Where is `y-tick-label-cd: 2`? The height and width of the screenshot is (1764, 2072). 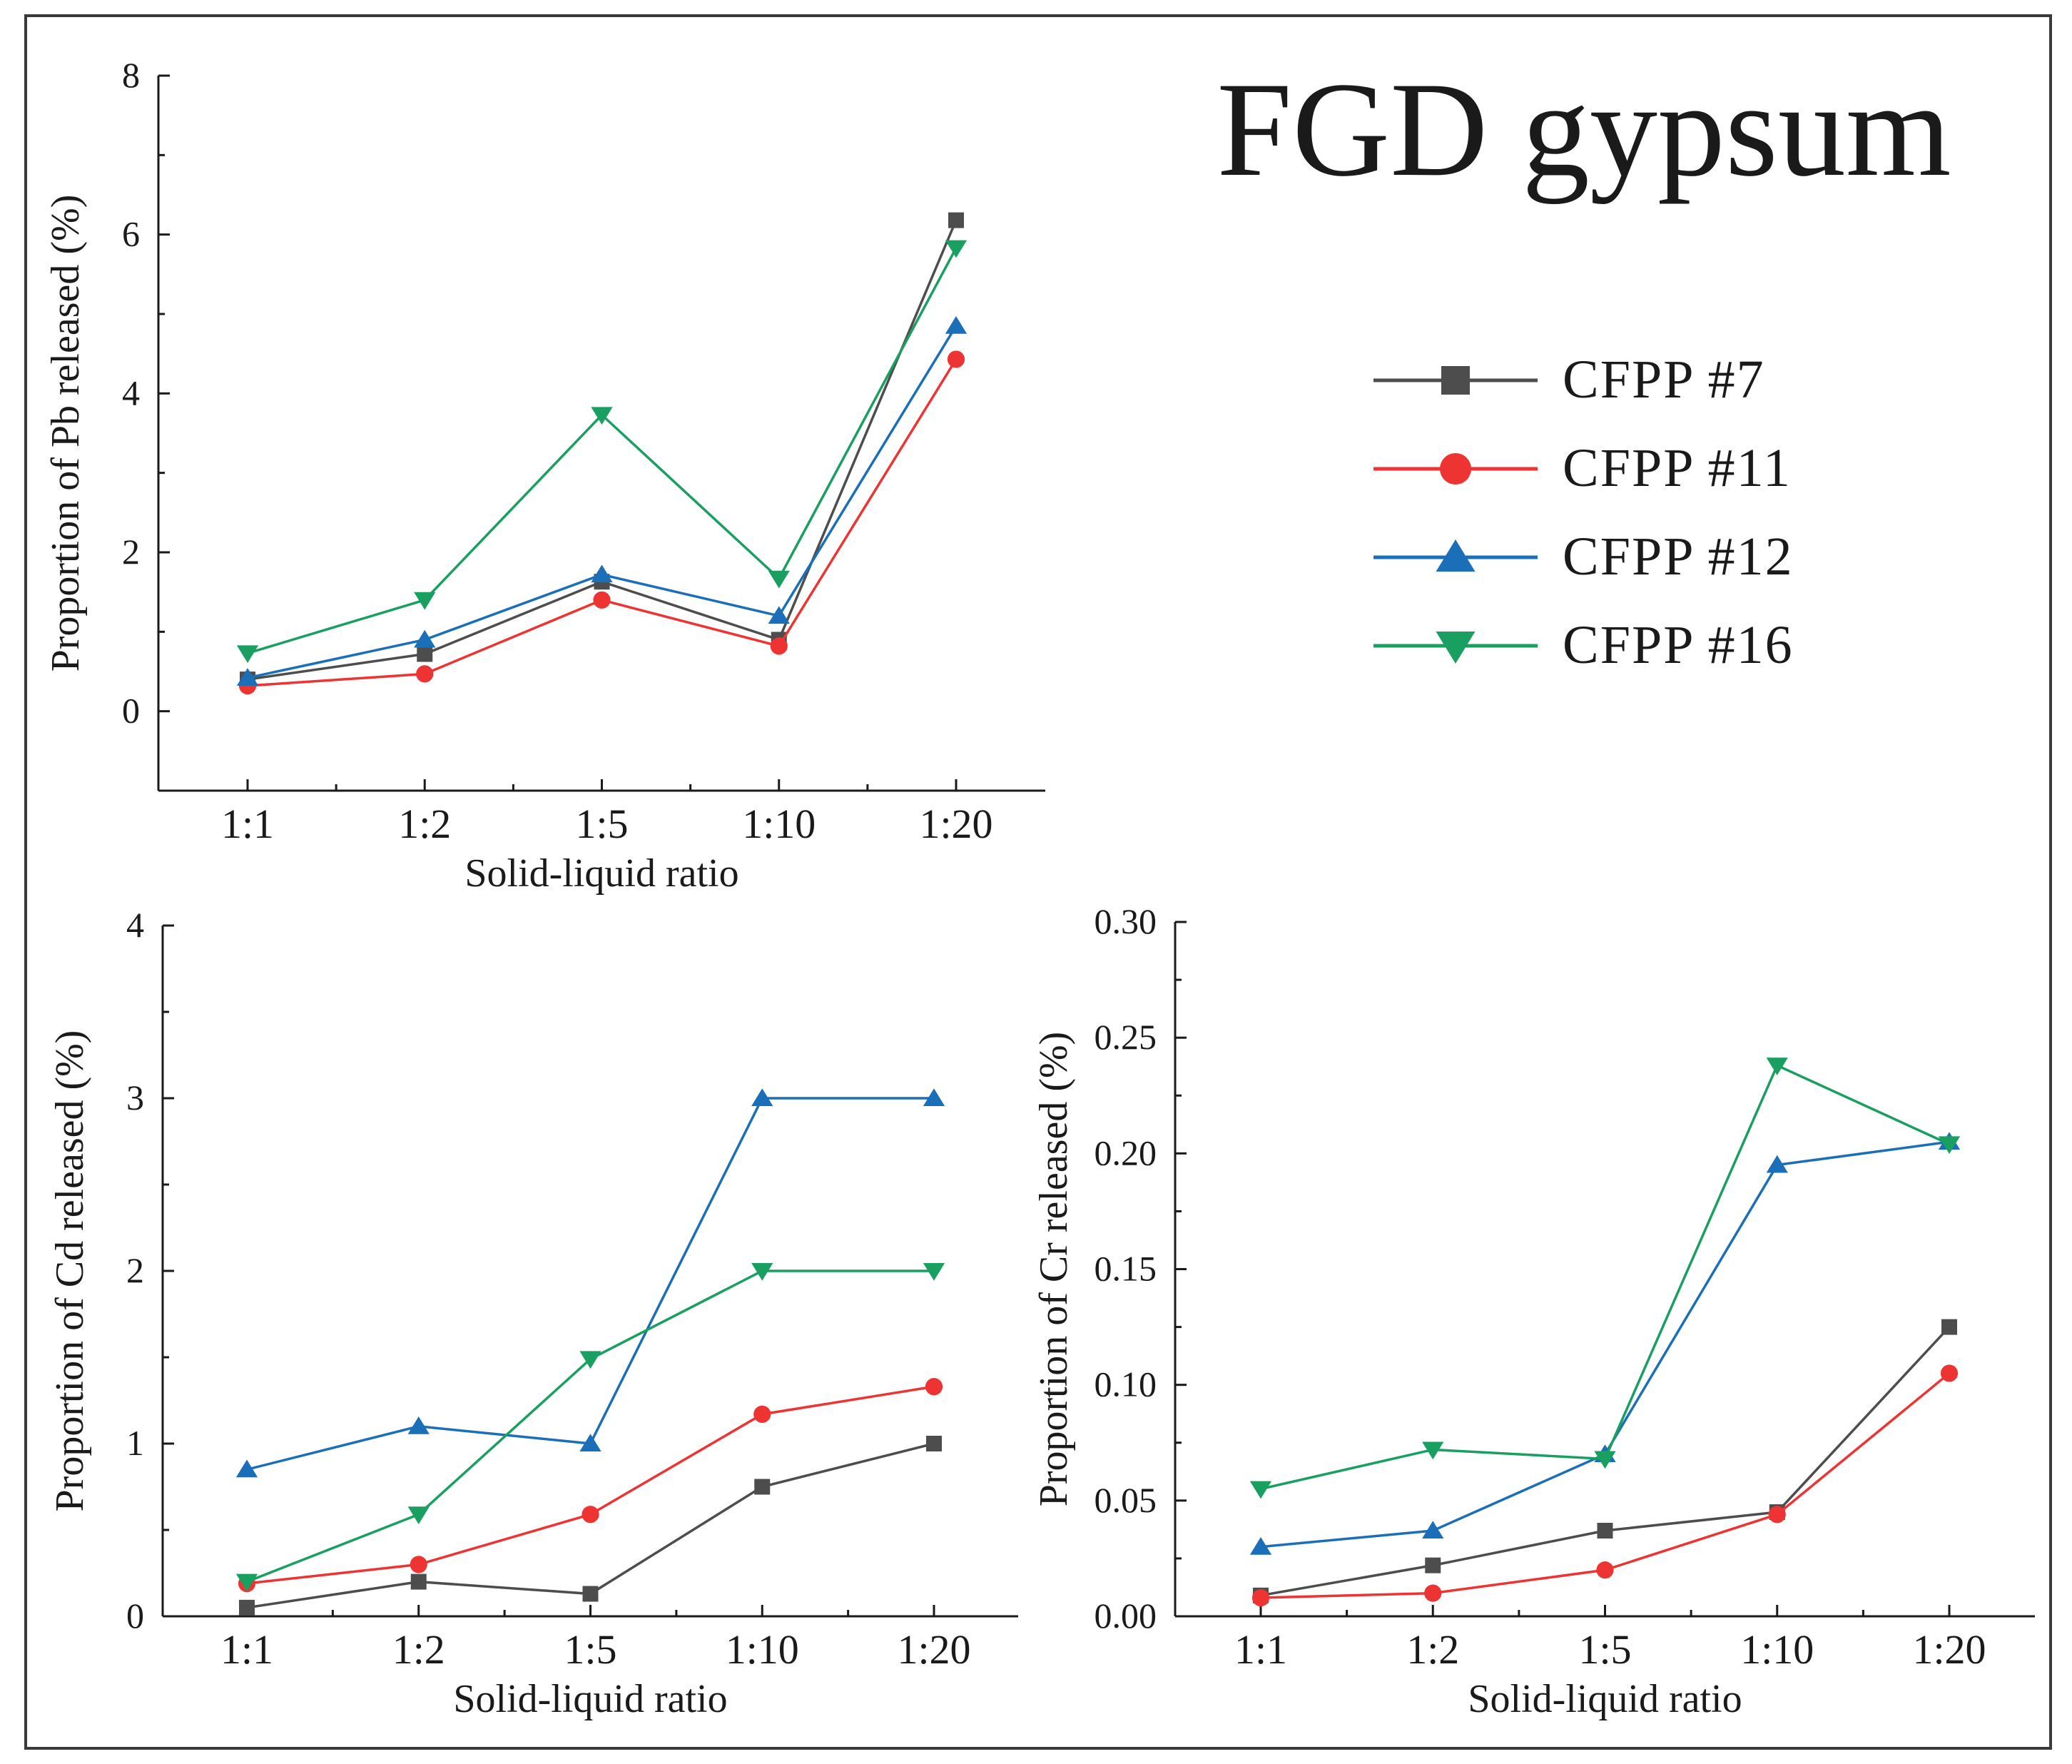
y-tick-label-cd: 2 is located at coordinates (135, 1270).